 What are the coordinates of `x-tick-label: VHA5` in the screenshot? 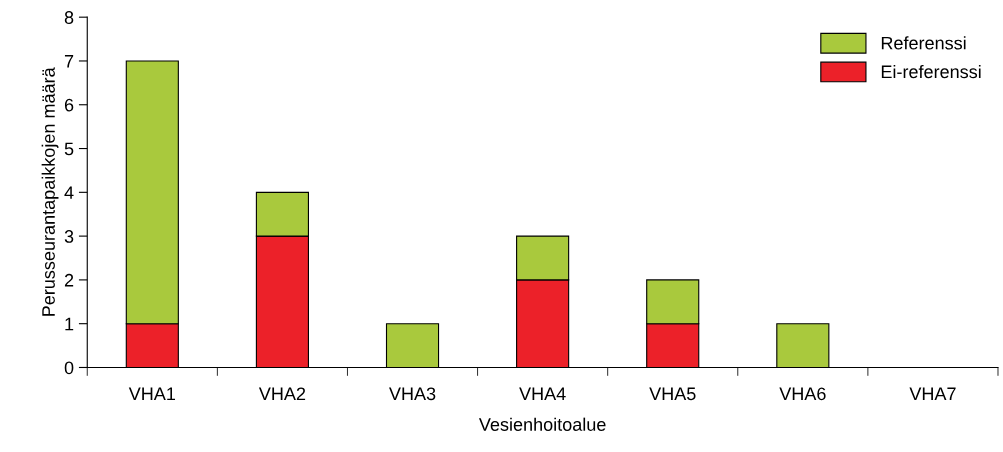 It's located at (672, 394).